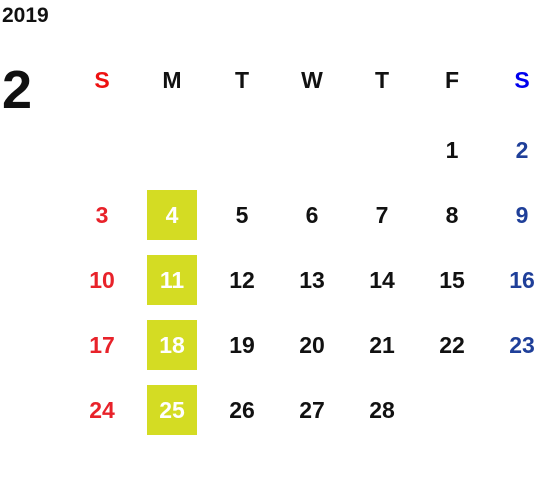 This screenshot has width=548, height=503. Describe the element at coordinates (242, 344) in the screenshot. I see `day: 19` at that location.